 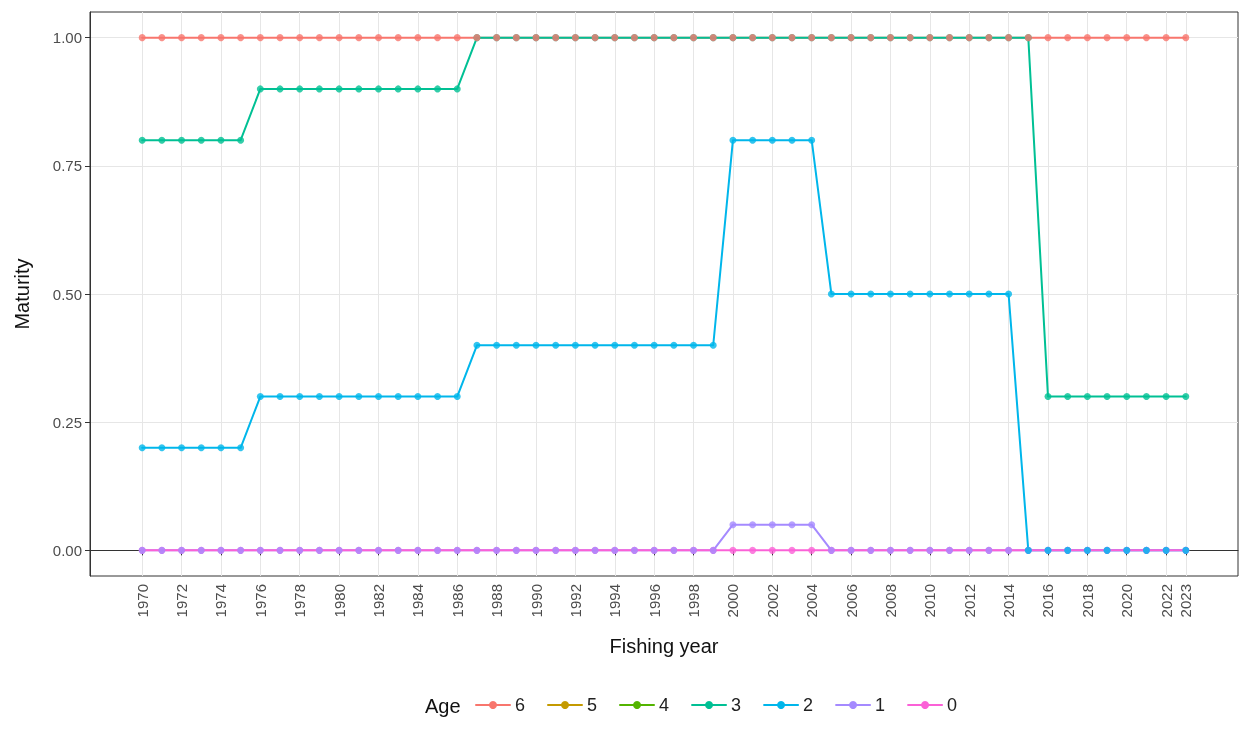 What do you see at coordinates (1166, 601) in the screenshot?
I see `x-tick-label: 2022` at bounding box center [1166, 601].